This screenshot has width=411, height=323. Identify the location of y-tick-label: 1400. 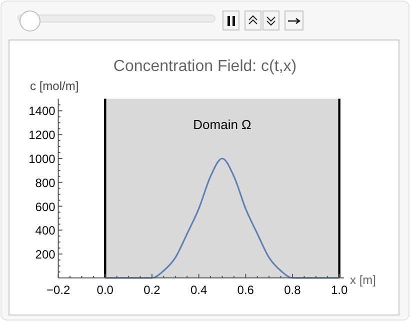
(42, 111).